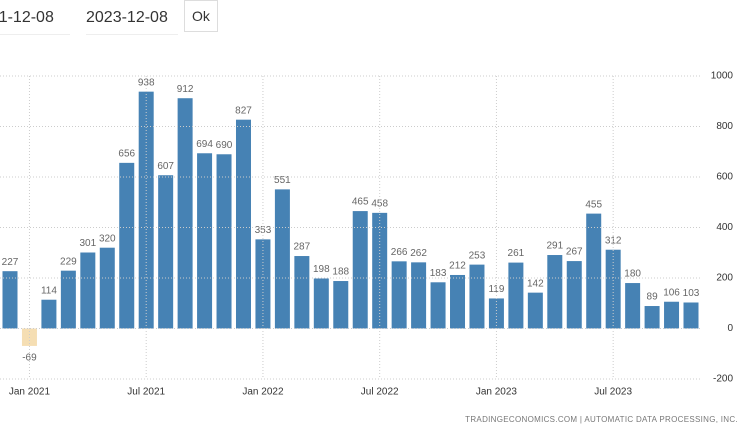 The width and height of the screenshot is (750, 430). What do you see at coordinates (724, 278) in the screenshot?
I see `y-tick-label: 200` at bounding box center [724, 278].